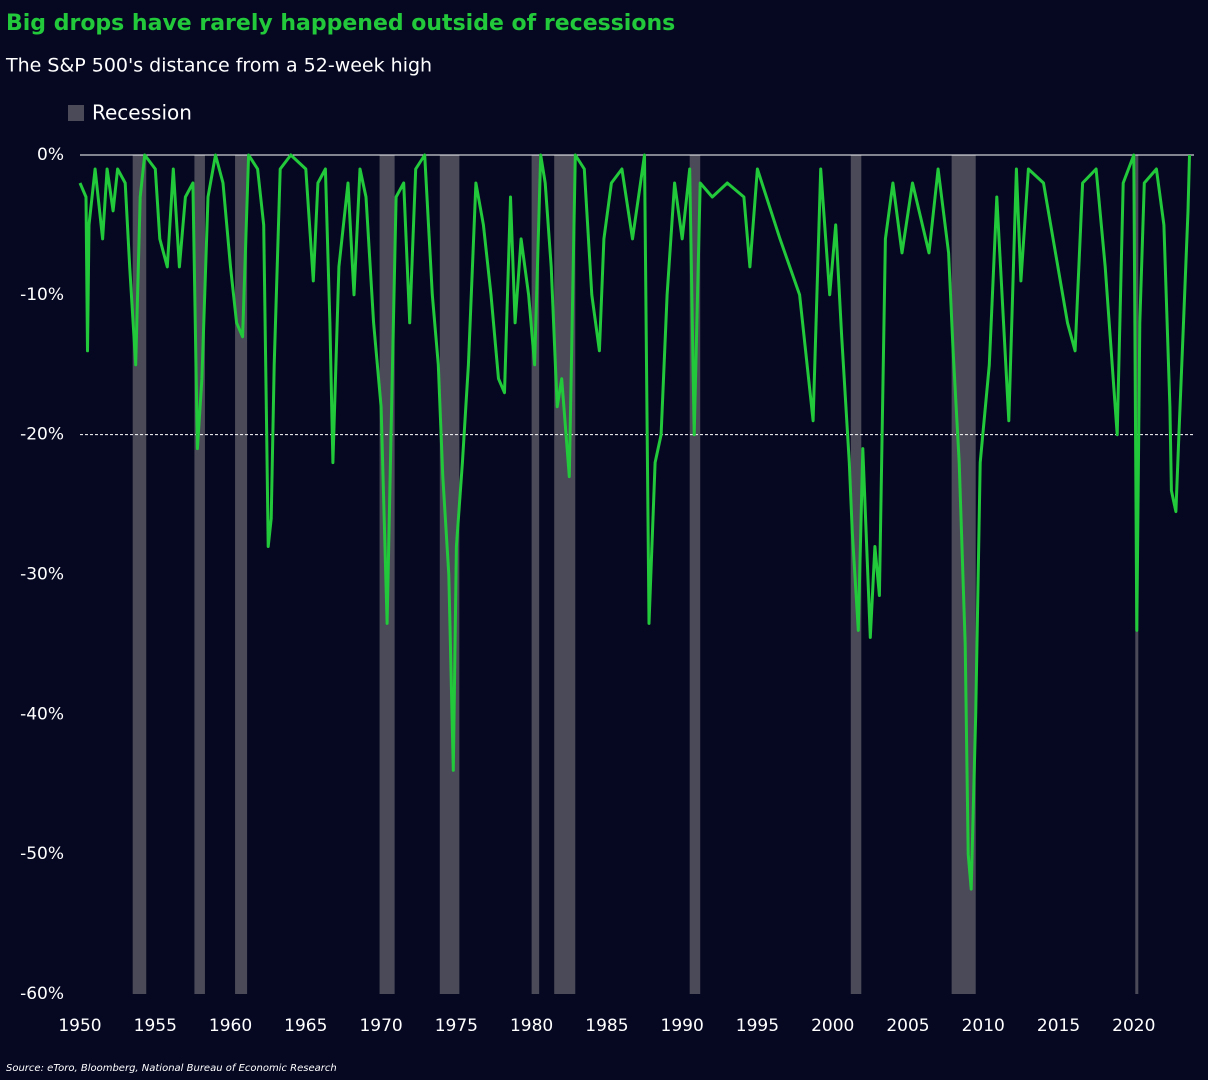  Describe the element at coordinates (456, 1026) in the screenshot. I see `x-tick-label: 1975` at that location.